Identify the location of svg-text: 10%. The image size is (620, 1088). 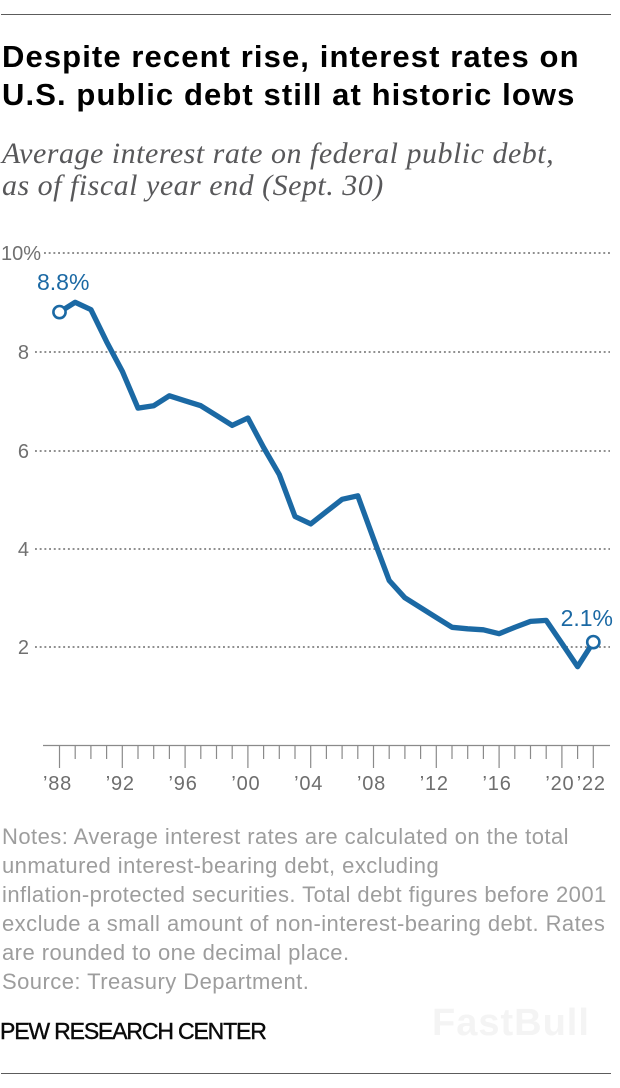
(21, 254).